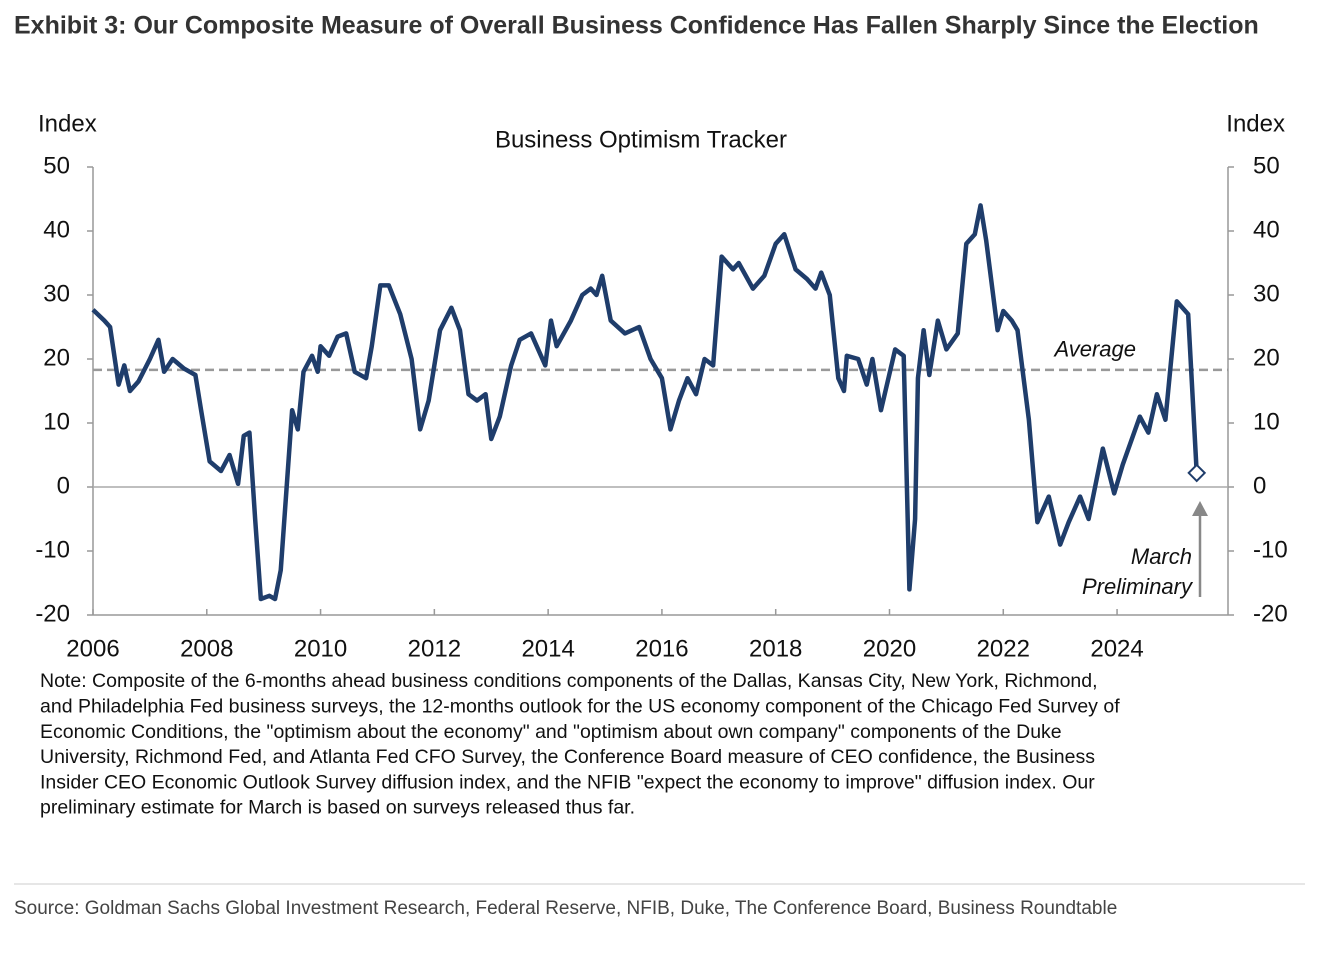  What do you see at coordinates (56, 357) in the screenshot?
I see `y-tick-label: 20` at bounding box center [56, 357].